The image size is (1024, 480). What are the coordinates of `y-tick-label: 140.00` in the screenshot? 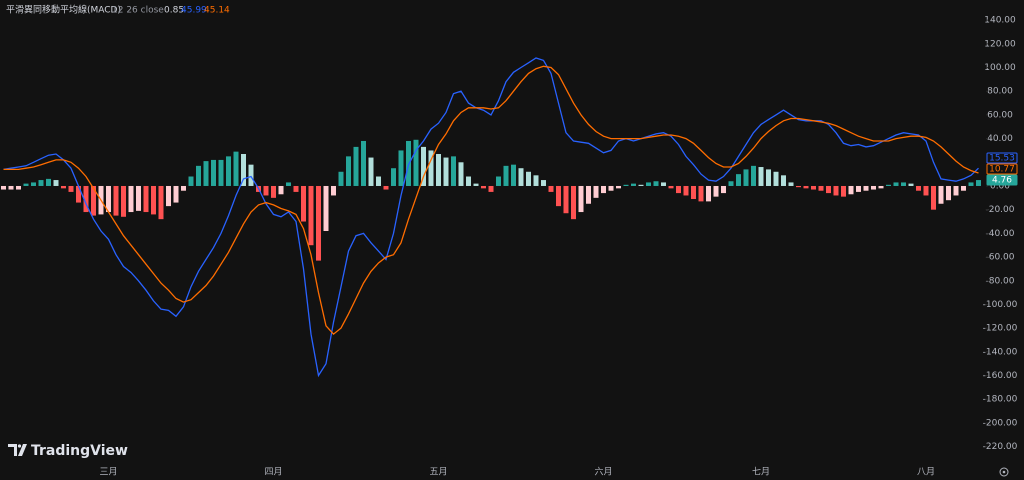 It's located at (1000, 21).